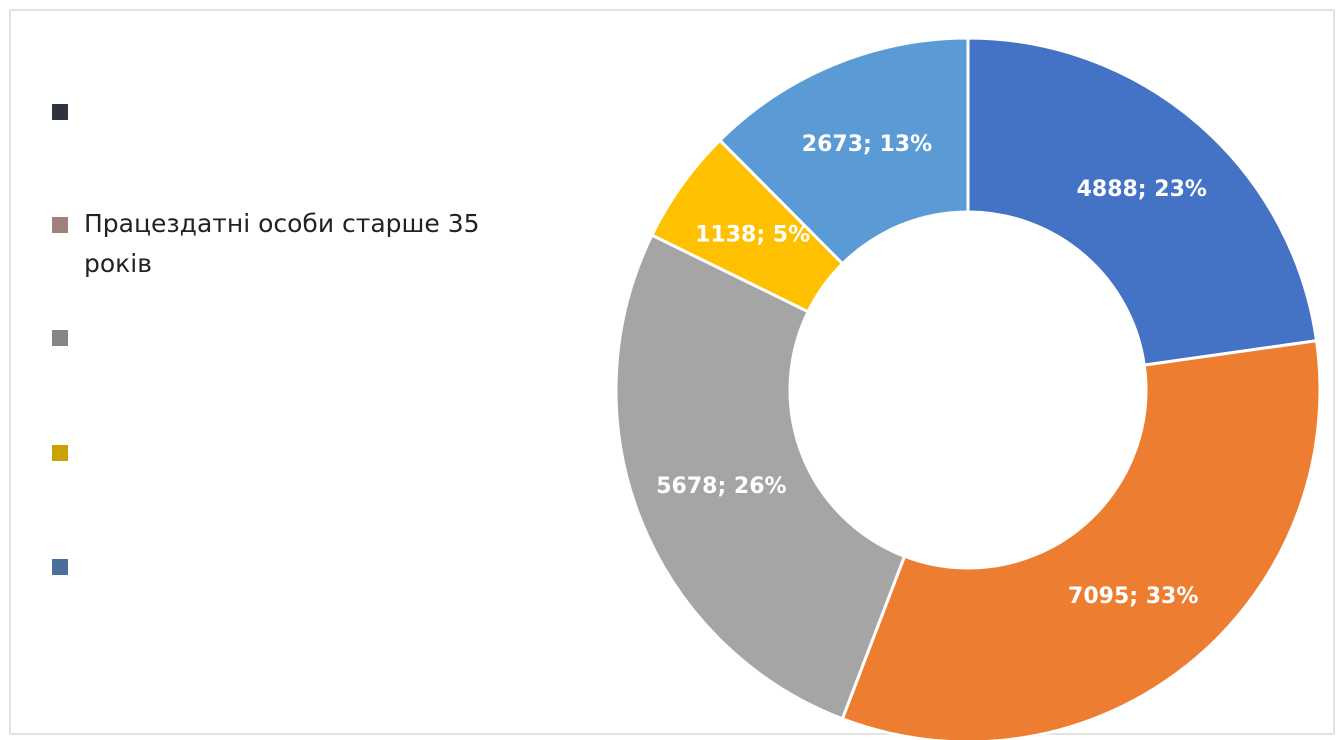 This screenshot has width=1339, height=740. What do you see at coordinates (1142, 189) in the screenshot?
I see `data-label: 4888; 23%` at bounding box center [1142, 189].